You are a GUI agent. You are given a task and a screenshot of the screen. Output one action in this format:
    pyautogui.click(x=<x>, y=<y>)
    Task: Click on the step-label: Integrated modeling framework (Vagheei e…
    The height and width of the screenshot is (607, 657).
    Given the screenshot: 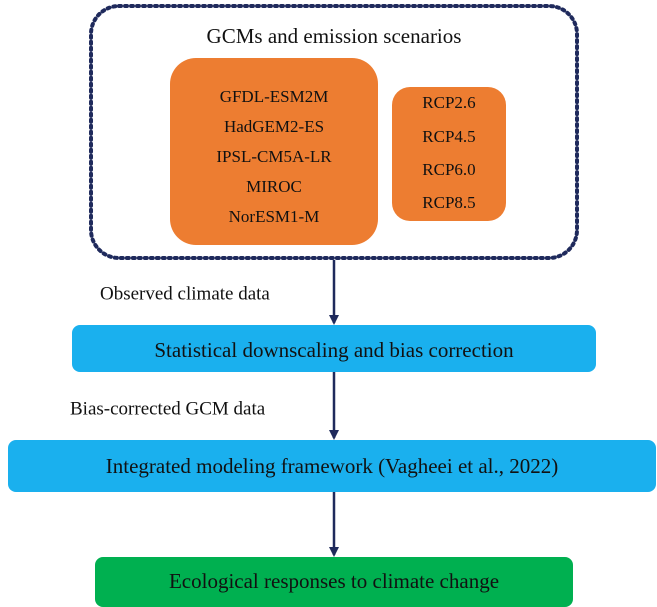 What is the action you would take?
    pyautogui.click(x=332, y=466)
    